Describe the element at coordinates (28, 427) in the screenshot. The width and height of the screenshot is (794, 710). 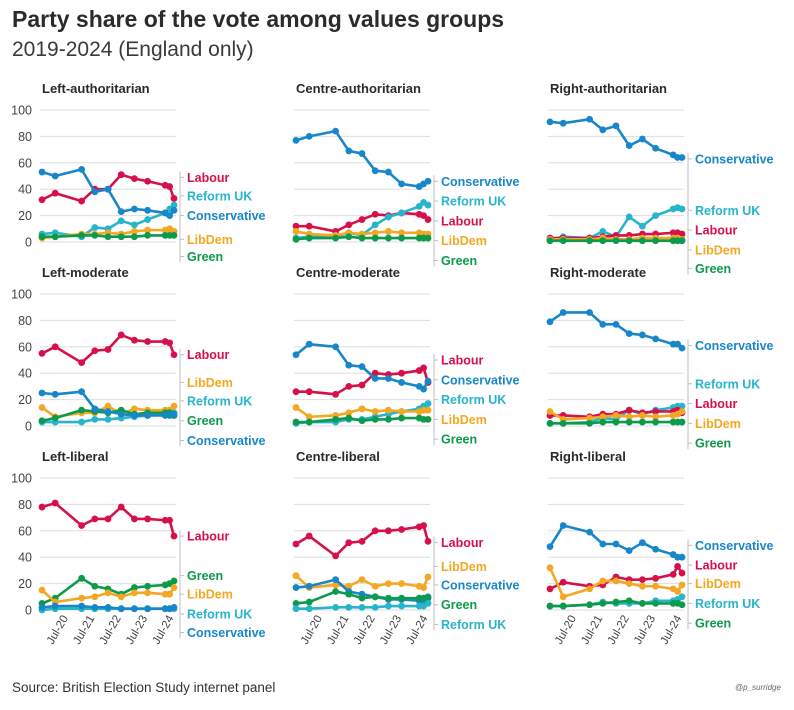
I see `y-tick-label: 0` at that location.